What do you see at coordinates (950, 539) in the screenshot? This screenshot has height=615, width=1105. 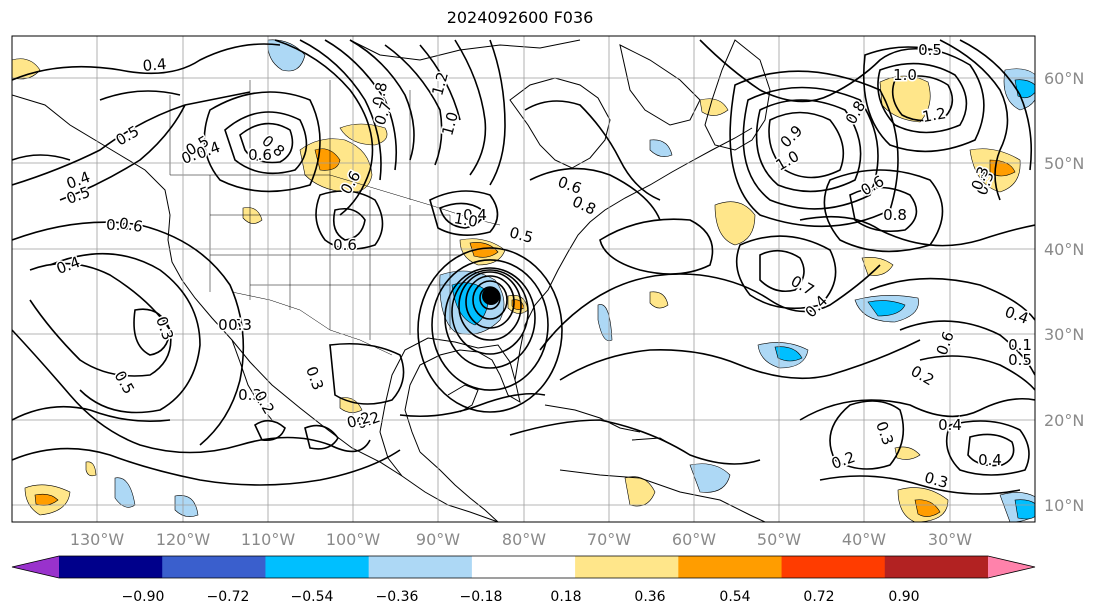 I see `lon-label: 30°W` at bounding box center [950, 539].